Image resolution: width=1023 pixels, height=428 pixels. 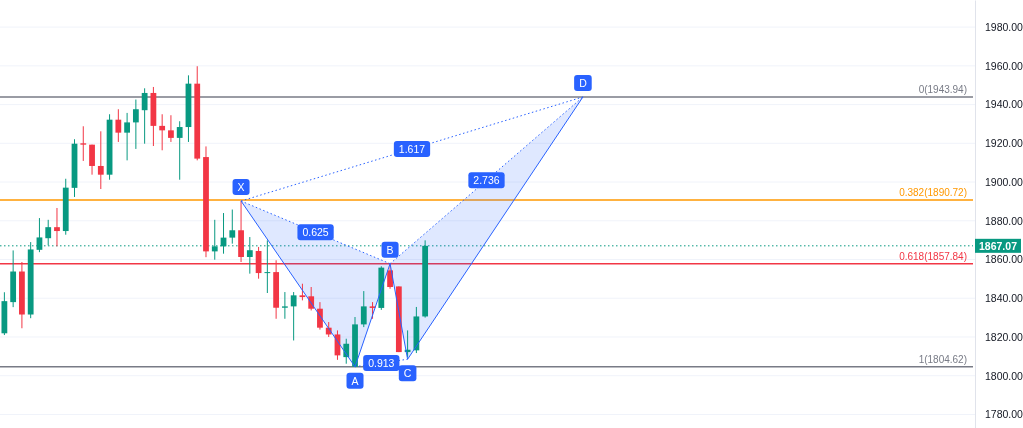 What do you see at coordinates (390, 249) in the screenshot?
I see `annotation: B` at bounding box center [390, 249].